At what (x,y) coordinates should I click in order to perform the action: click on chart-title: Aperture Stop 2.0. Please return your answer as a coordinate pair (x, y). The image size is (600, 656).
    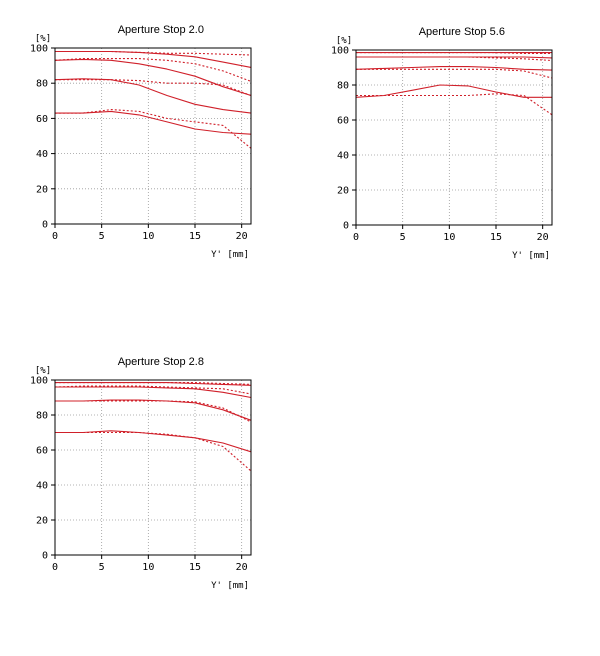
    Looking at the image, I should click on (161, 30).